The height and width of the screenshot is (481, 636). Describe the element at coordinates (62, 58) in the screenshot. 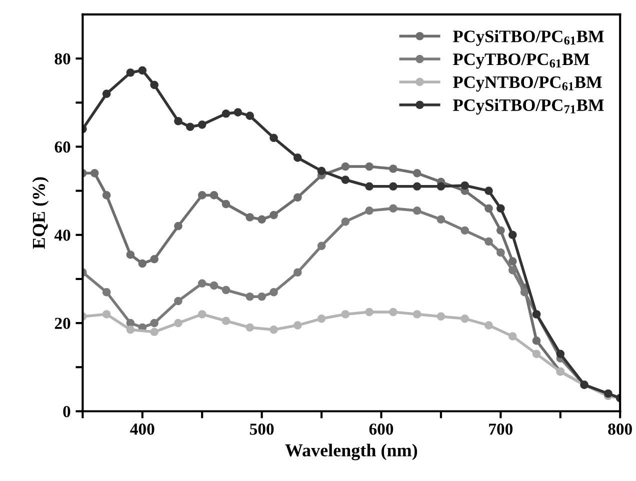

I see `y-tick-label: 80` at that location.